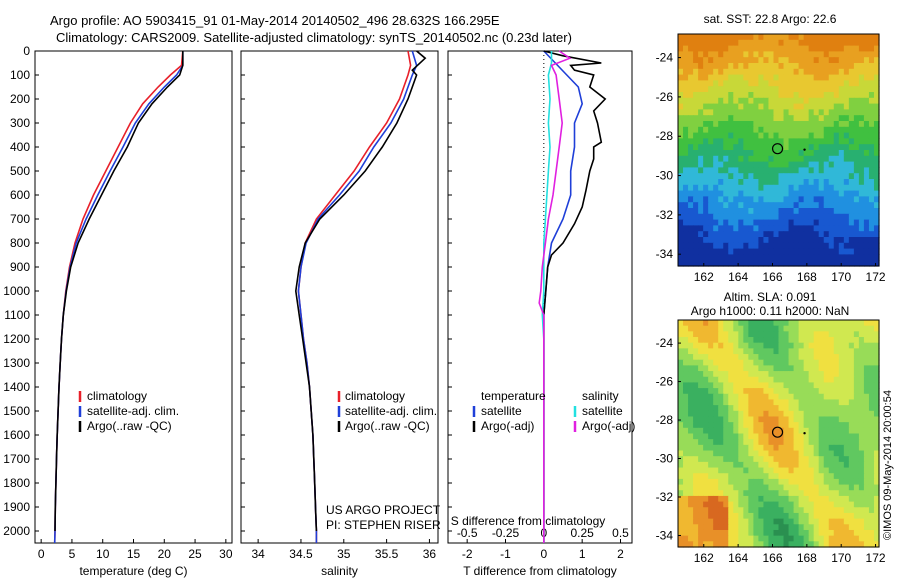 The height and width of the screenshot is (580, 900). What do you see at coordinates (133, 571) in the screenshot?
I see `temperature-xlabel: temperature (deg C)` at bounding box center [133, 571].